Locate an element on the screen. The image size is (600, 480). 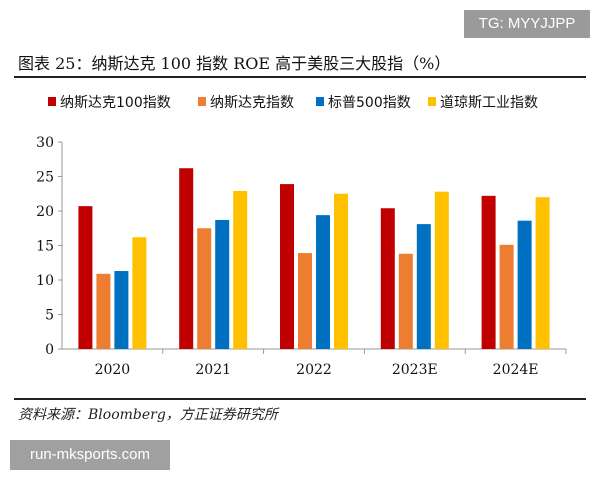
x-tick-label: 2022 is located at coordinates (314, 370).